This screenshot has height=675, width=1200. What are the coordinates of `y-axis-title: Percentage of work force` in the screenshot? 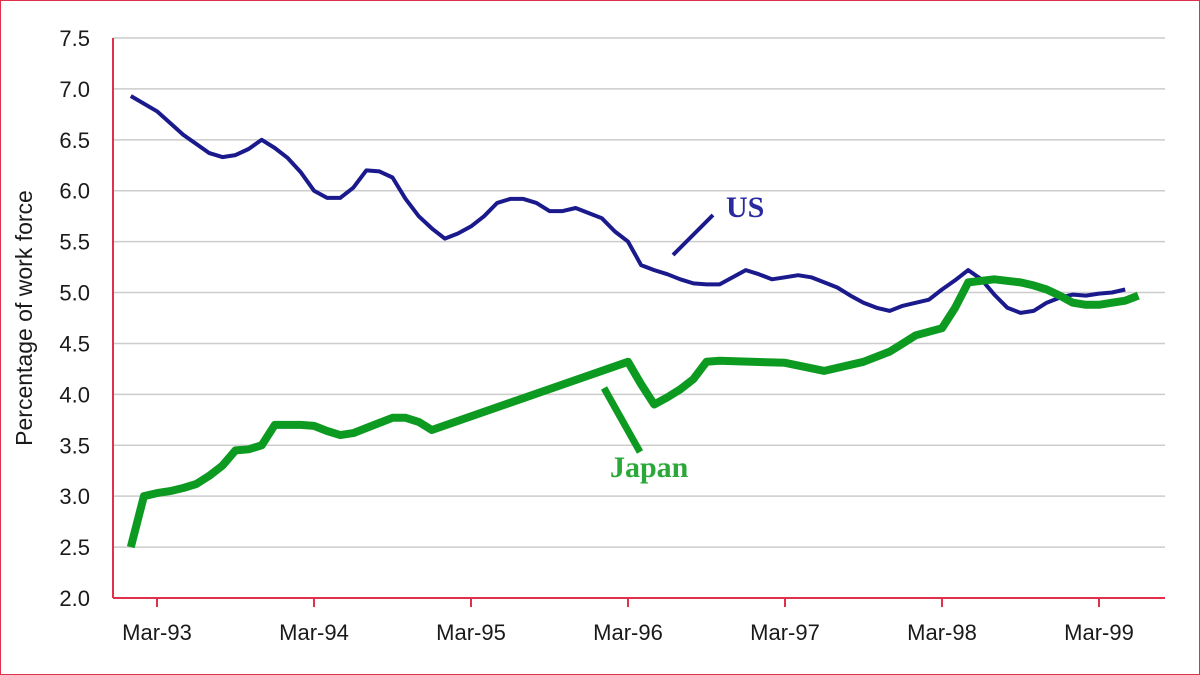 It's located at (24, 318).